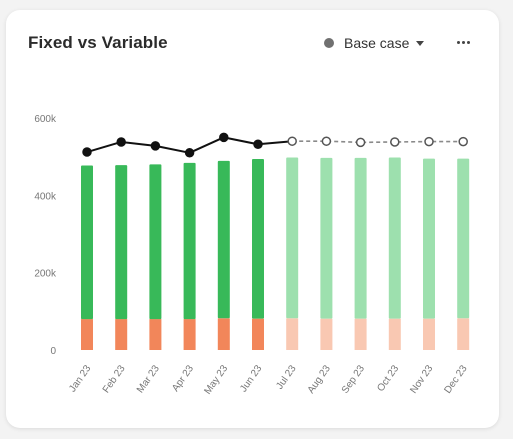 This screenshot has width=513, height=439. I want to click on scenario-label: Base case, so click(377, 43).